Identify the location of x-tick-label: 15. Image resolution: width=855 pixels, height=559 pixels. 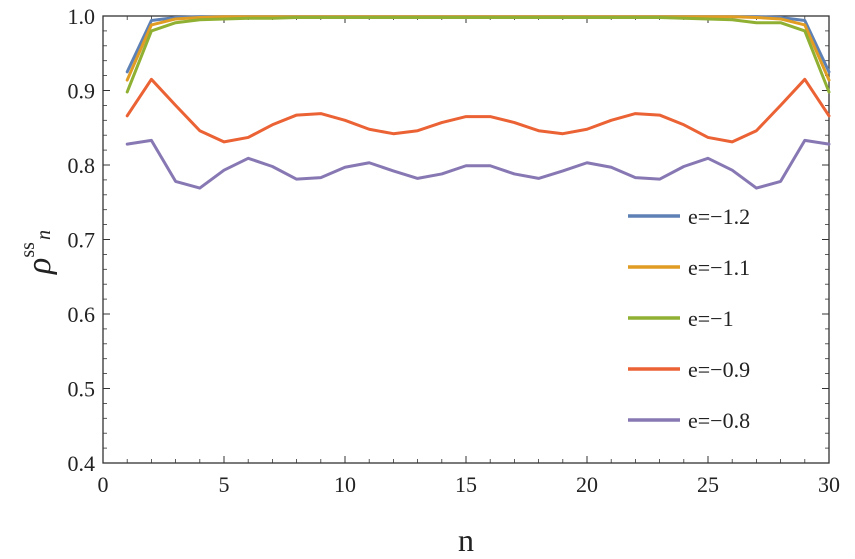
(466, 484).